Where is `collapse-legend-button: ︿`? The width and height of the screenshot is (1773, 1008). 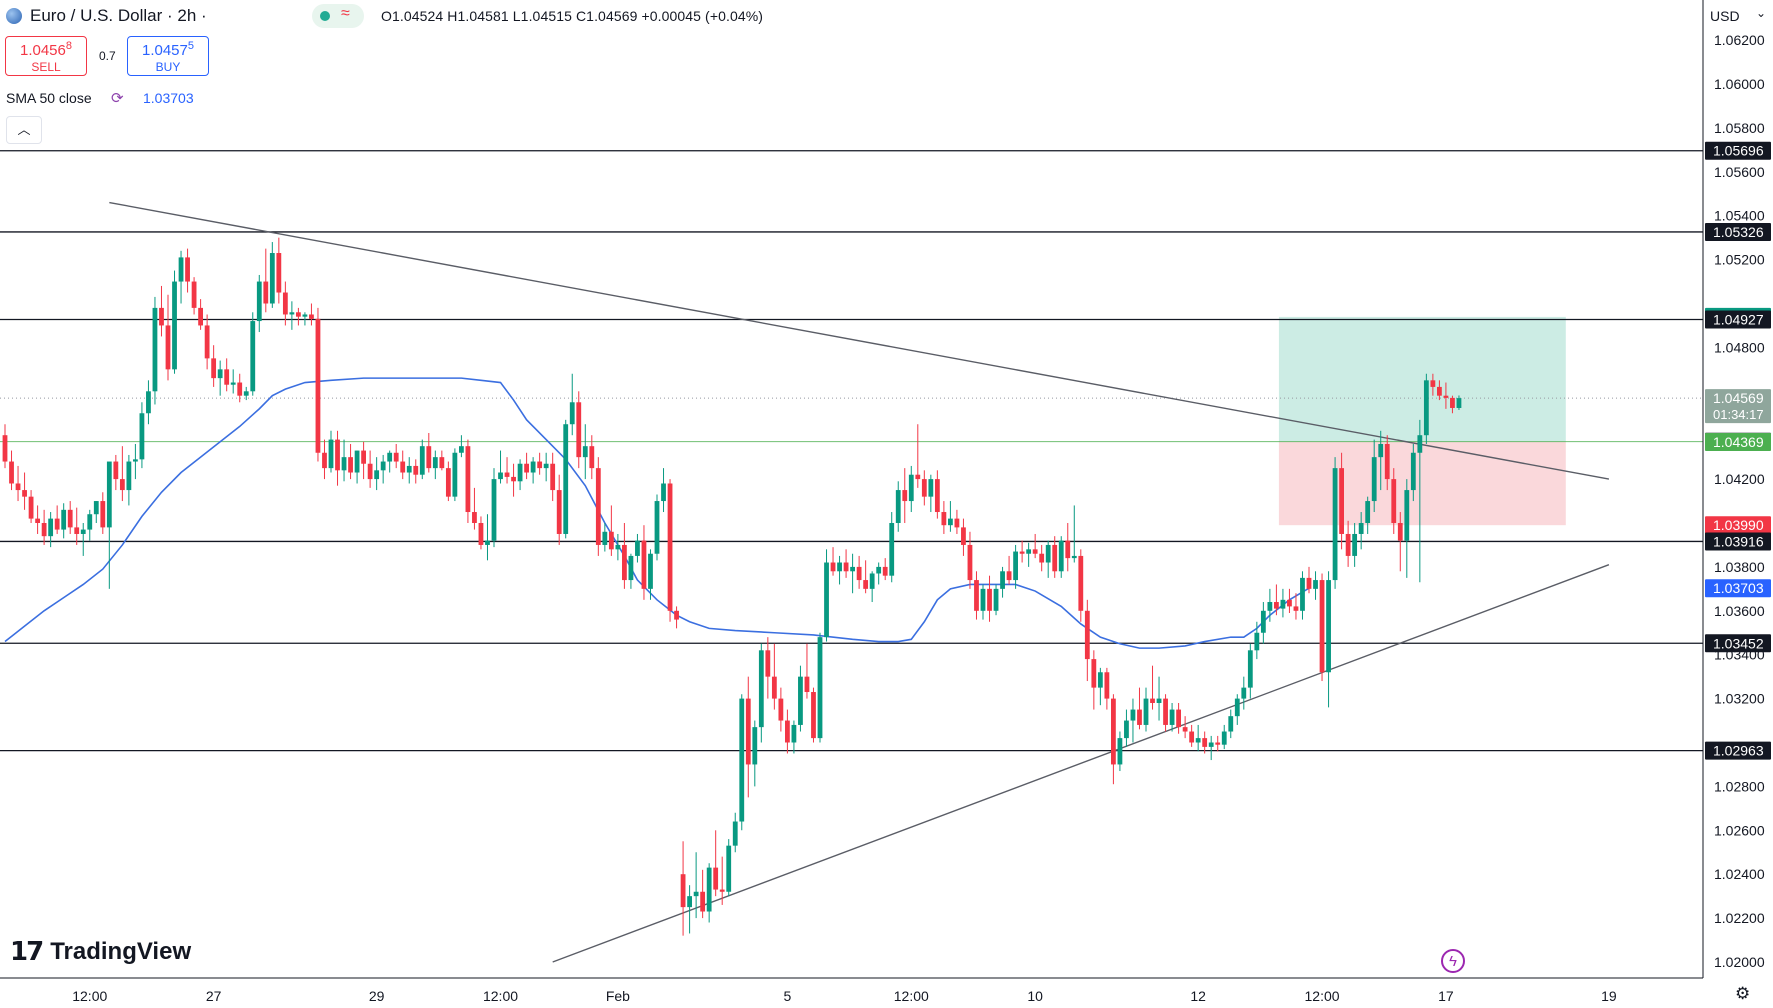 collapse-legend-button: ︿ is located at coordinates (24, 130).